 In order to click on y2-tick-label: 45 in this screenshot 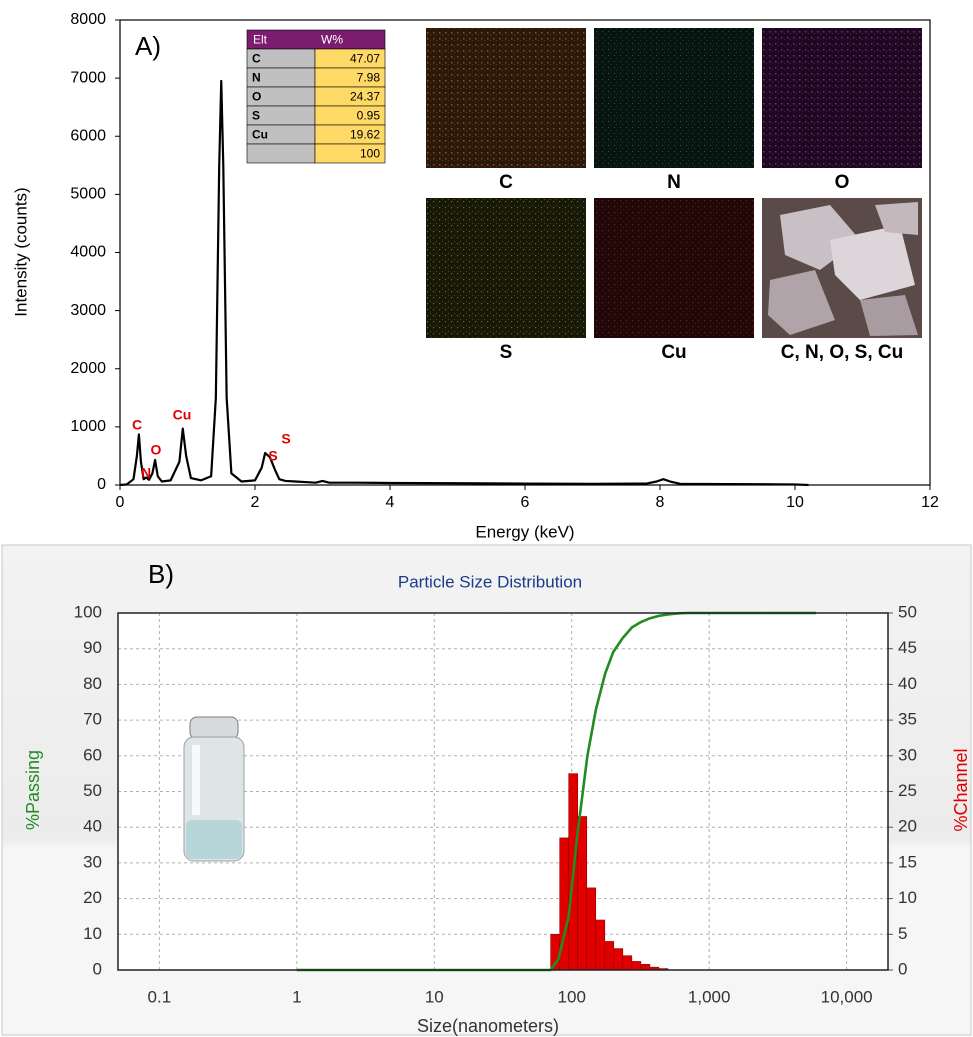, I will do `click(907, 647)`.